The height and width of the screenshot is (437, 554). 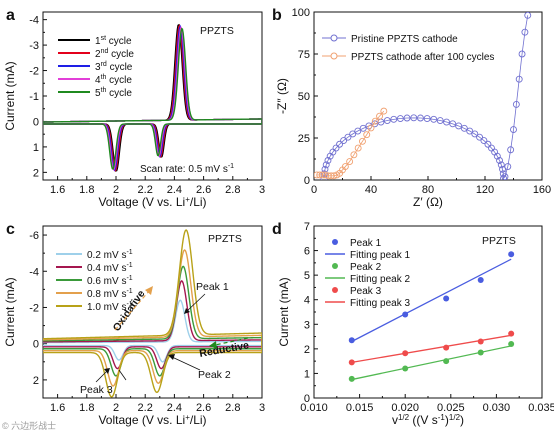 I want to click on y-tick-label: -1, so click(x=34, y=97).